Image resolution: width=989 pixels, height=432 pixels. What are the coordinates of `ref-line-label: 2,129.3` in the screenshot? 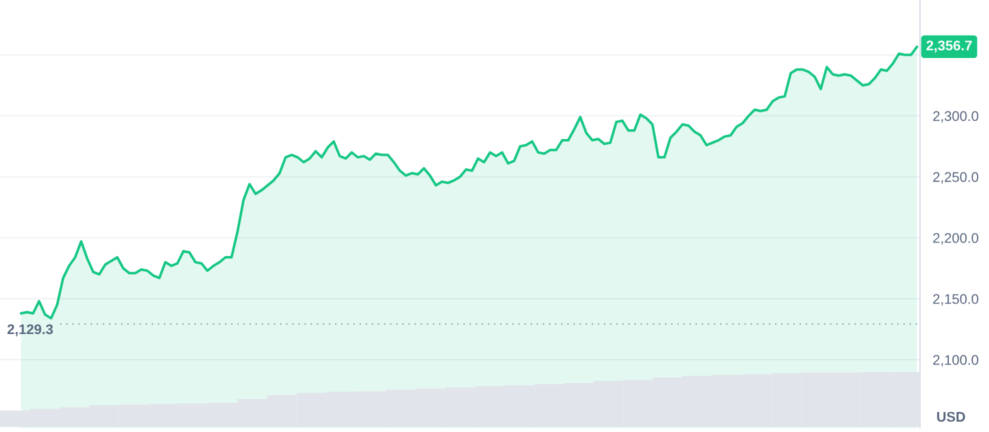 It's located at (30, 330).